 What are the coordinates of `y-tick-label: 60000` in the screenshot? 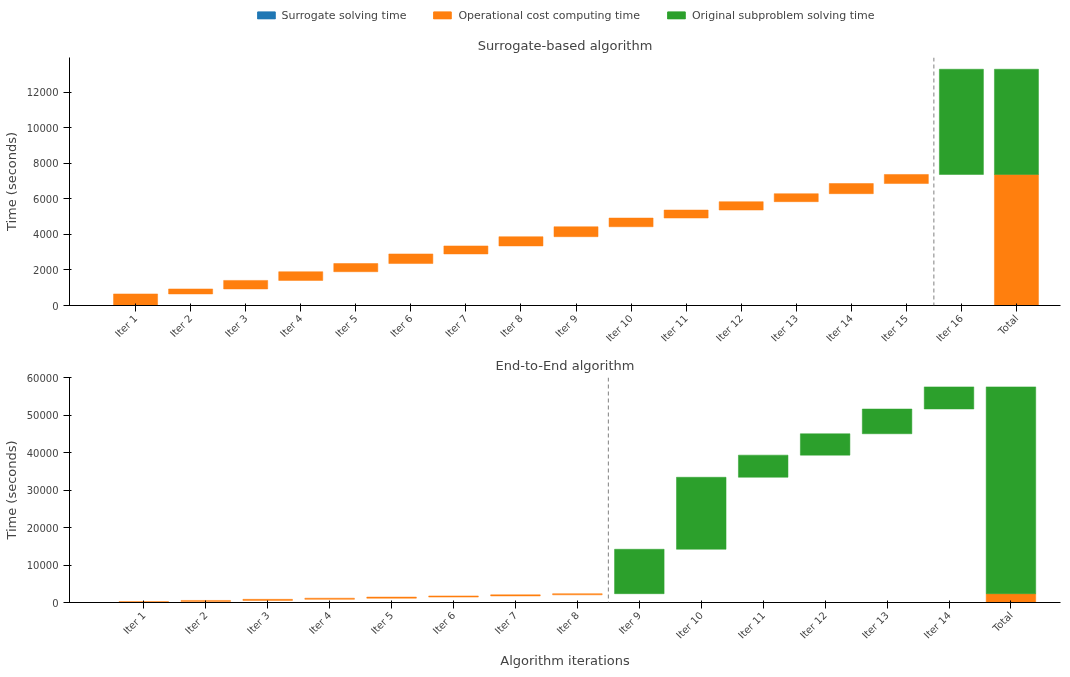 It's located at (42, 378).